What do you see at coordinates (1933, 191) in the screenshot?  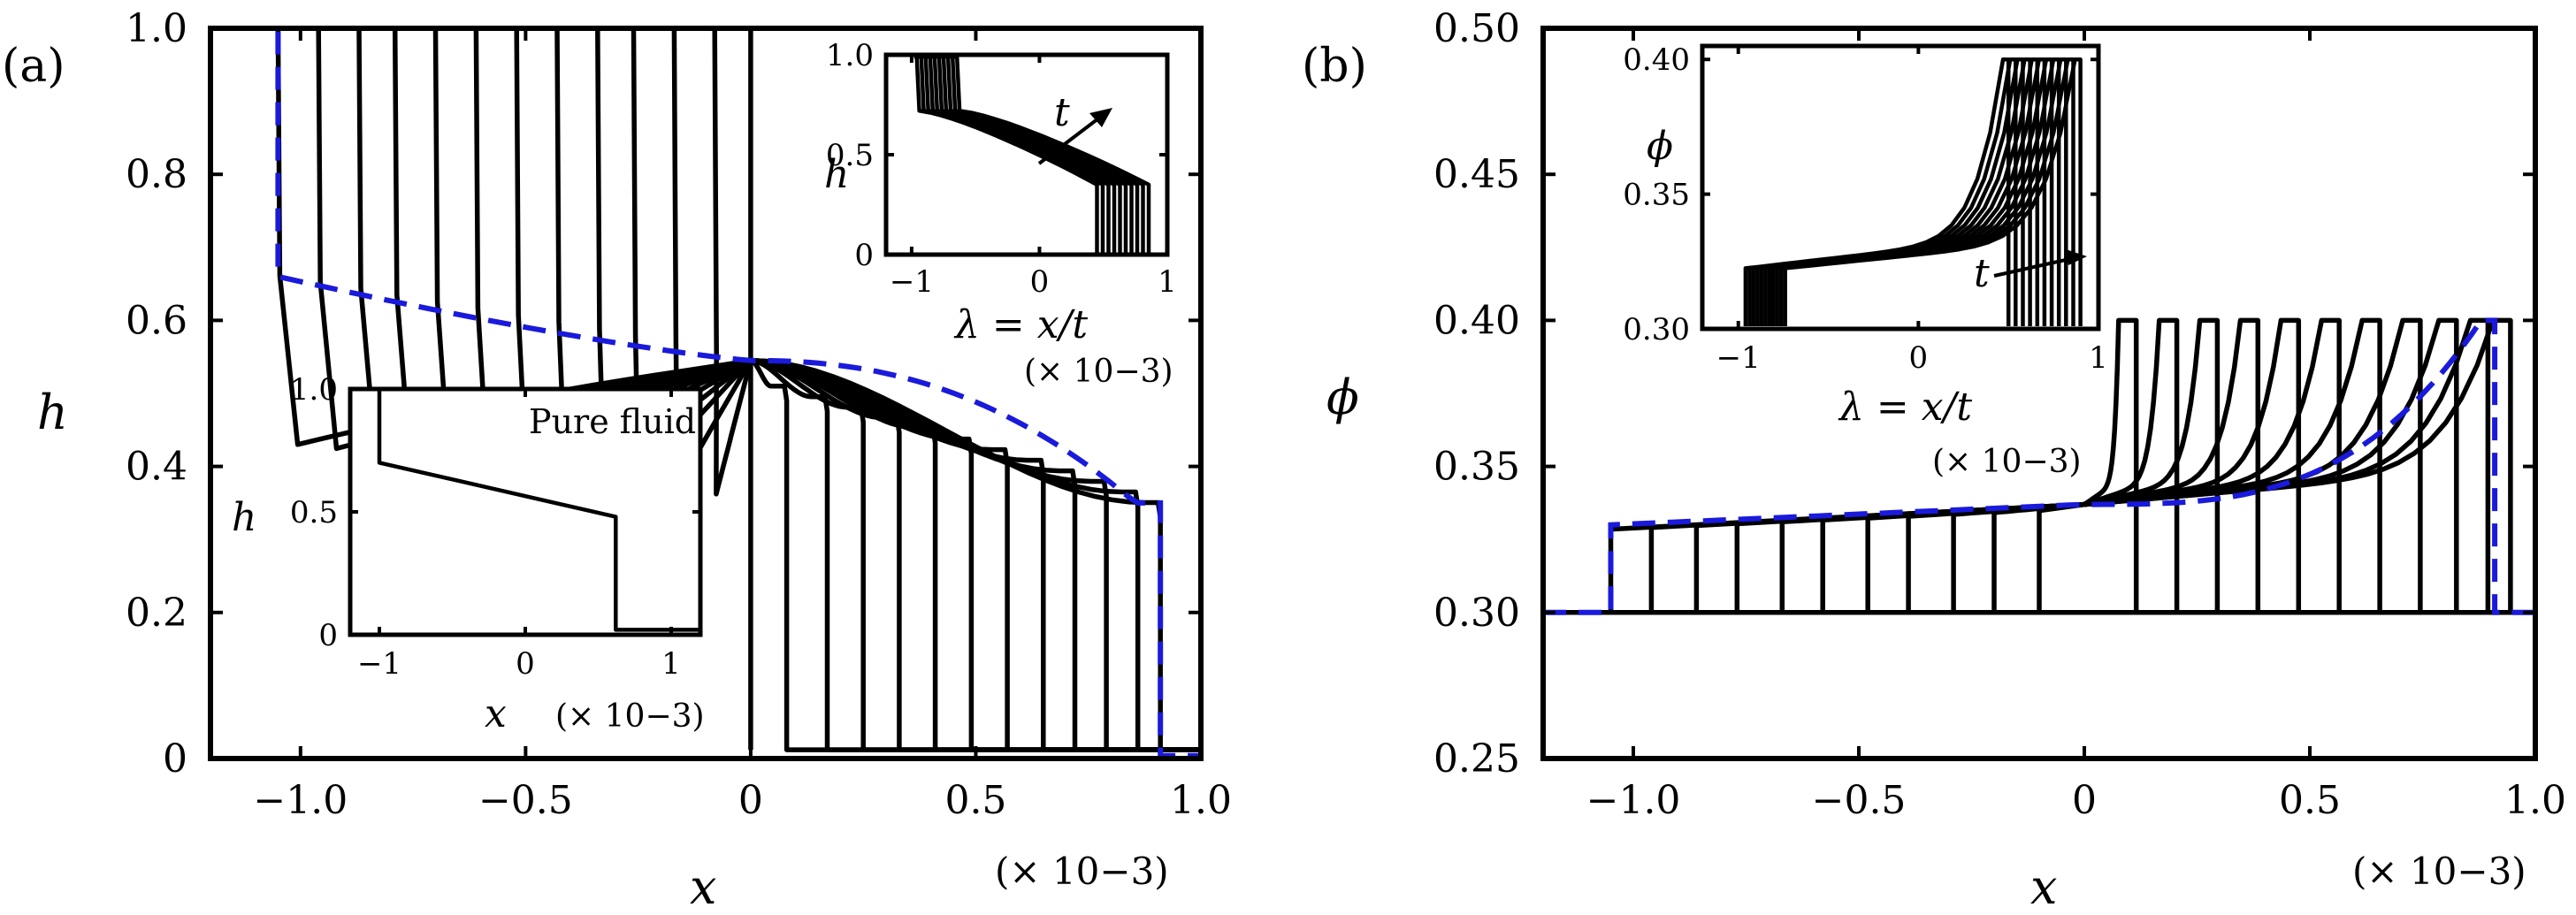 I see `inset-b-curve` at bounding box center [1933, 191].